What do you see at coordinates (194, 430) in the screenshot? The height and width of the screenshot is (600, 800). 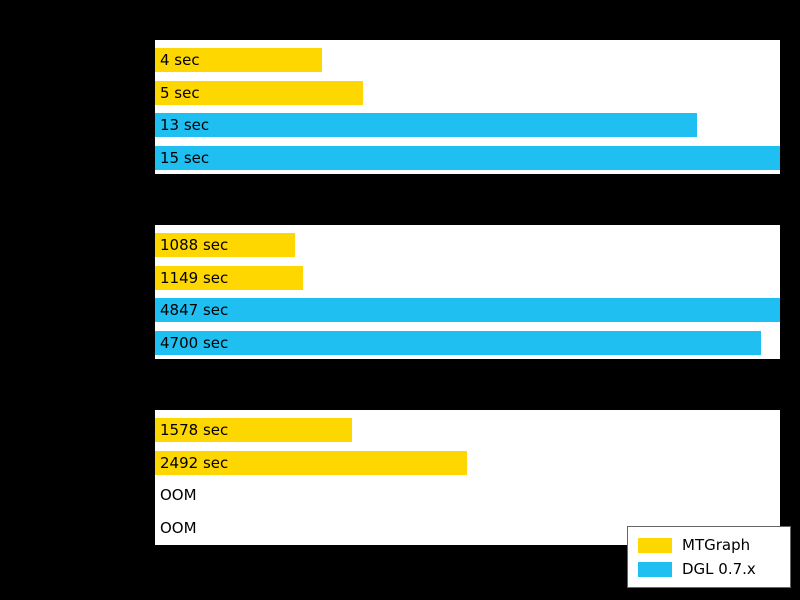 I see `bar-label: 1578 sec` at bounding box center [194, 430].